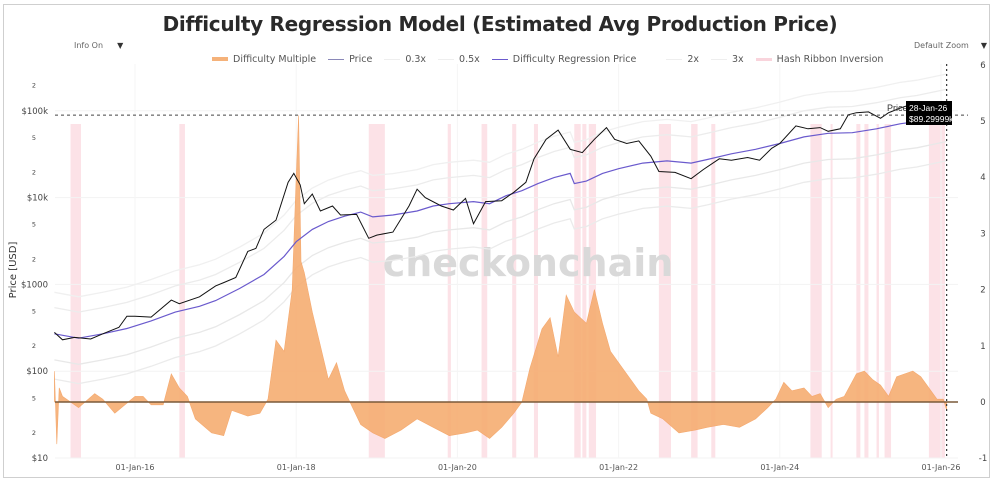 This screenshot has height=485, width=1000. What do you see at coordinates (40, 459) in the screenshot?
I see `y-tick-label: $10` at bounding box center [40, 459].